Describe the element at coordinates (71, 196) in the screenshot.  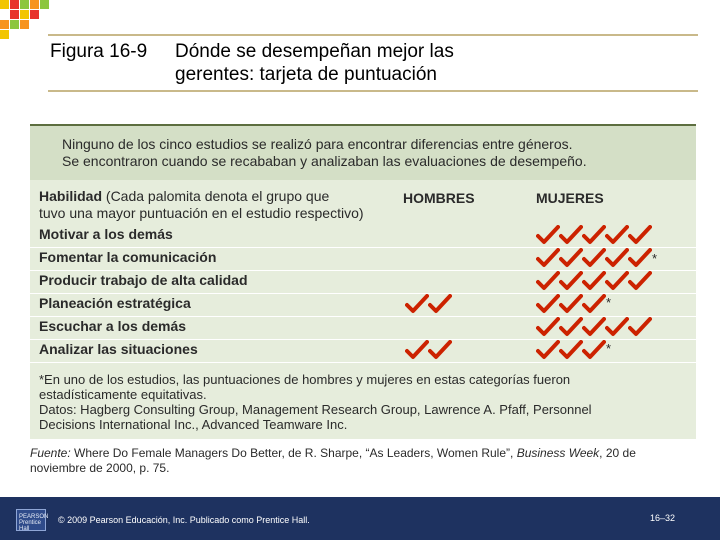
I see `skill-header-bold: Habilidad` at that location.